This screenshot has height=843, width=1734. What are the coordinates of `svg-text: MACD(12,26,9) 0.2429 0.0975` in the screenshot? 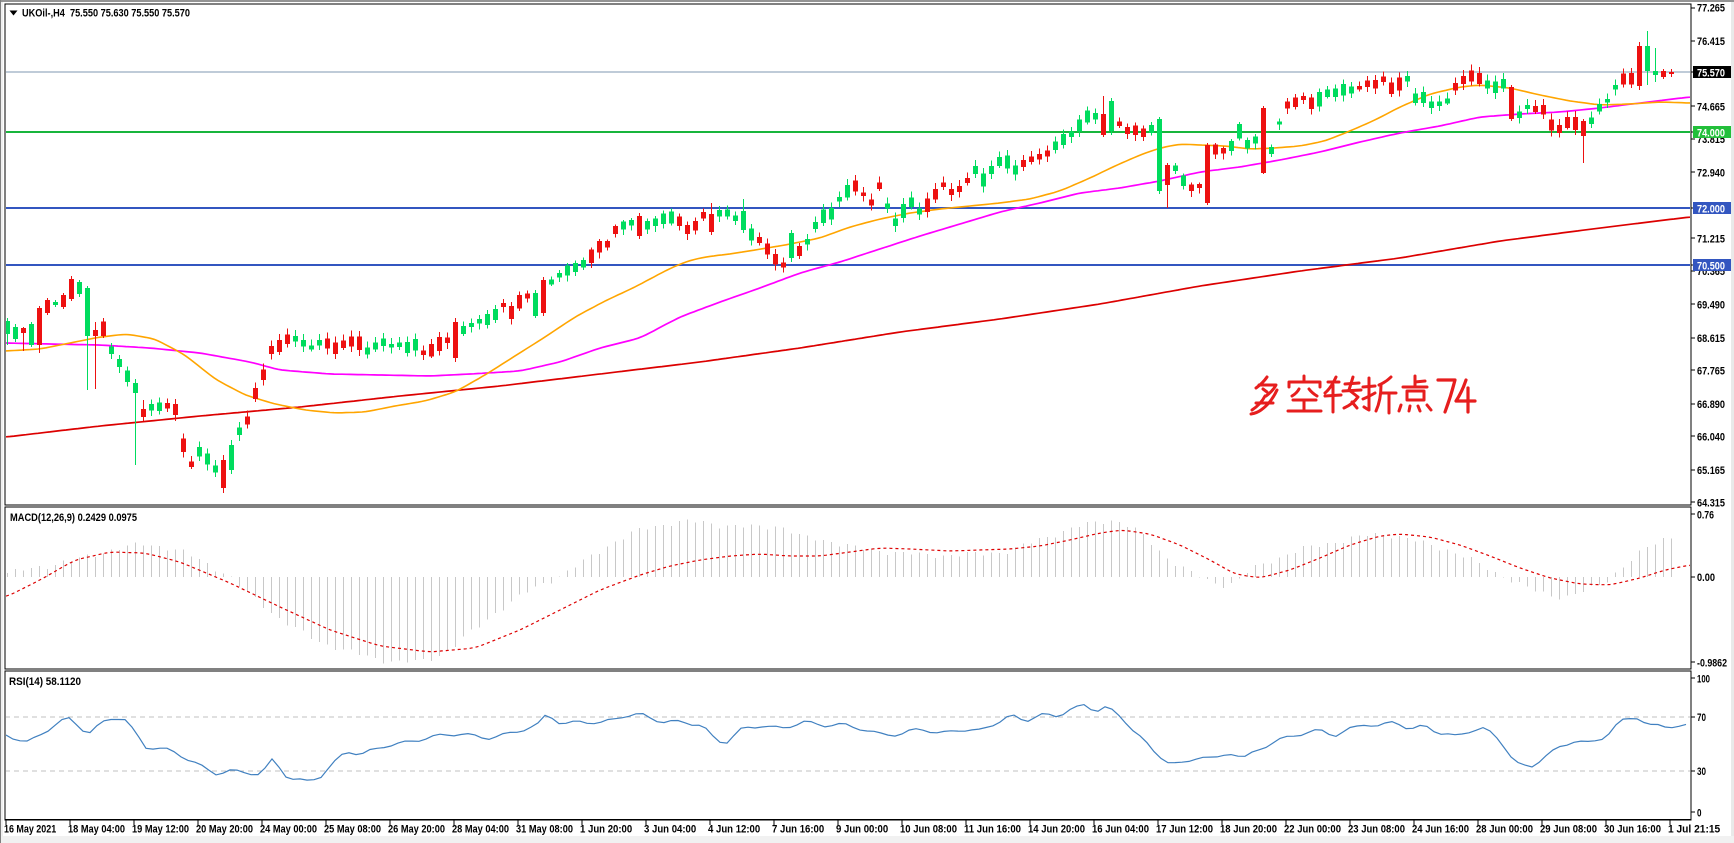 It's located at (73, 518).